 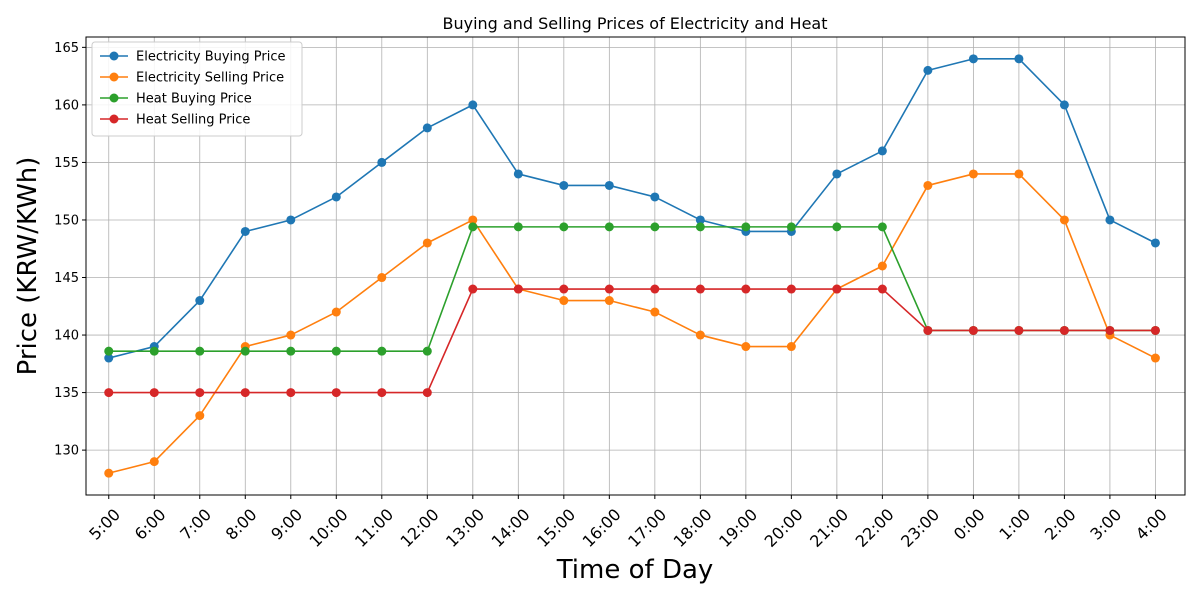 What do you see at coordinates (28, 266) in the screenshot?
I see `y-axis-label: Price (KRW/KWh)` at bounding box center [28, 266].